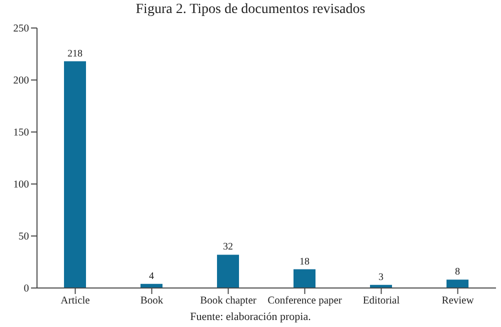 This screenshot has width=501, height=327. What do you see at coordinates (381, 300) in the screenshot?
I see `x-tick-label: Editorial` at bounding box center [381, 300].